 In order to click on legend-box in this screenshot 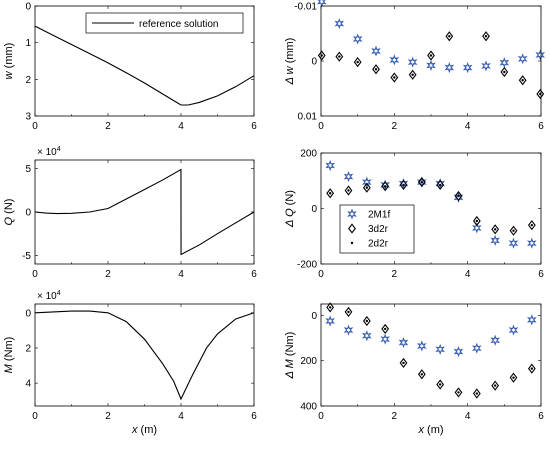, I will do `click(377, 229)`.